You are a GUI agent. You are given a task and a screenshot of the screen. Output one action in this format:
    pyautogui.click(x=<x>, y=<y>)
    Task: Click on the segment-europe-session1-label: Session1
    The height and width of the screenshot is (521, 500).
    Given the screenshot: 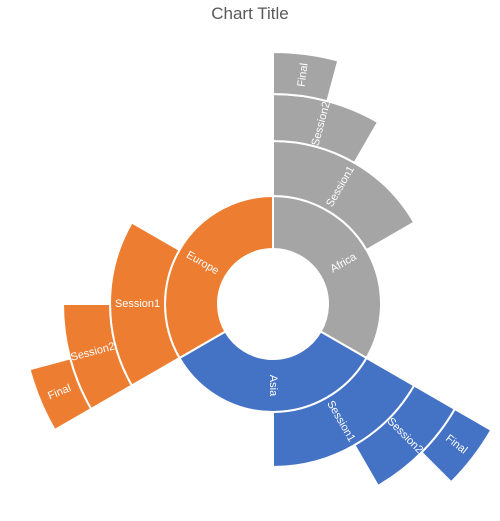 What is the action you would take?
    pyautogui.click(x=137, y=304)
    